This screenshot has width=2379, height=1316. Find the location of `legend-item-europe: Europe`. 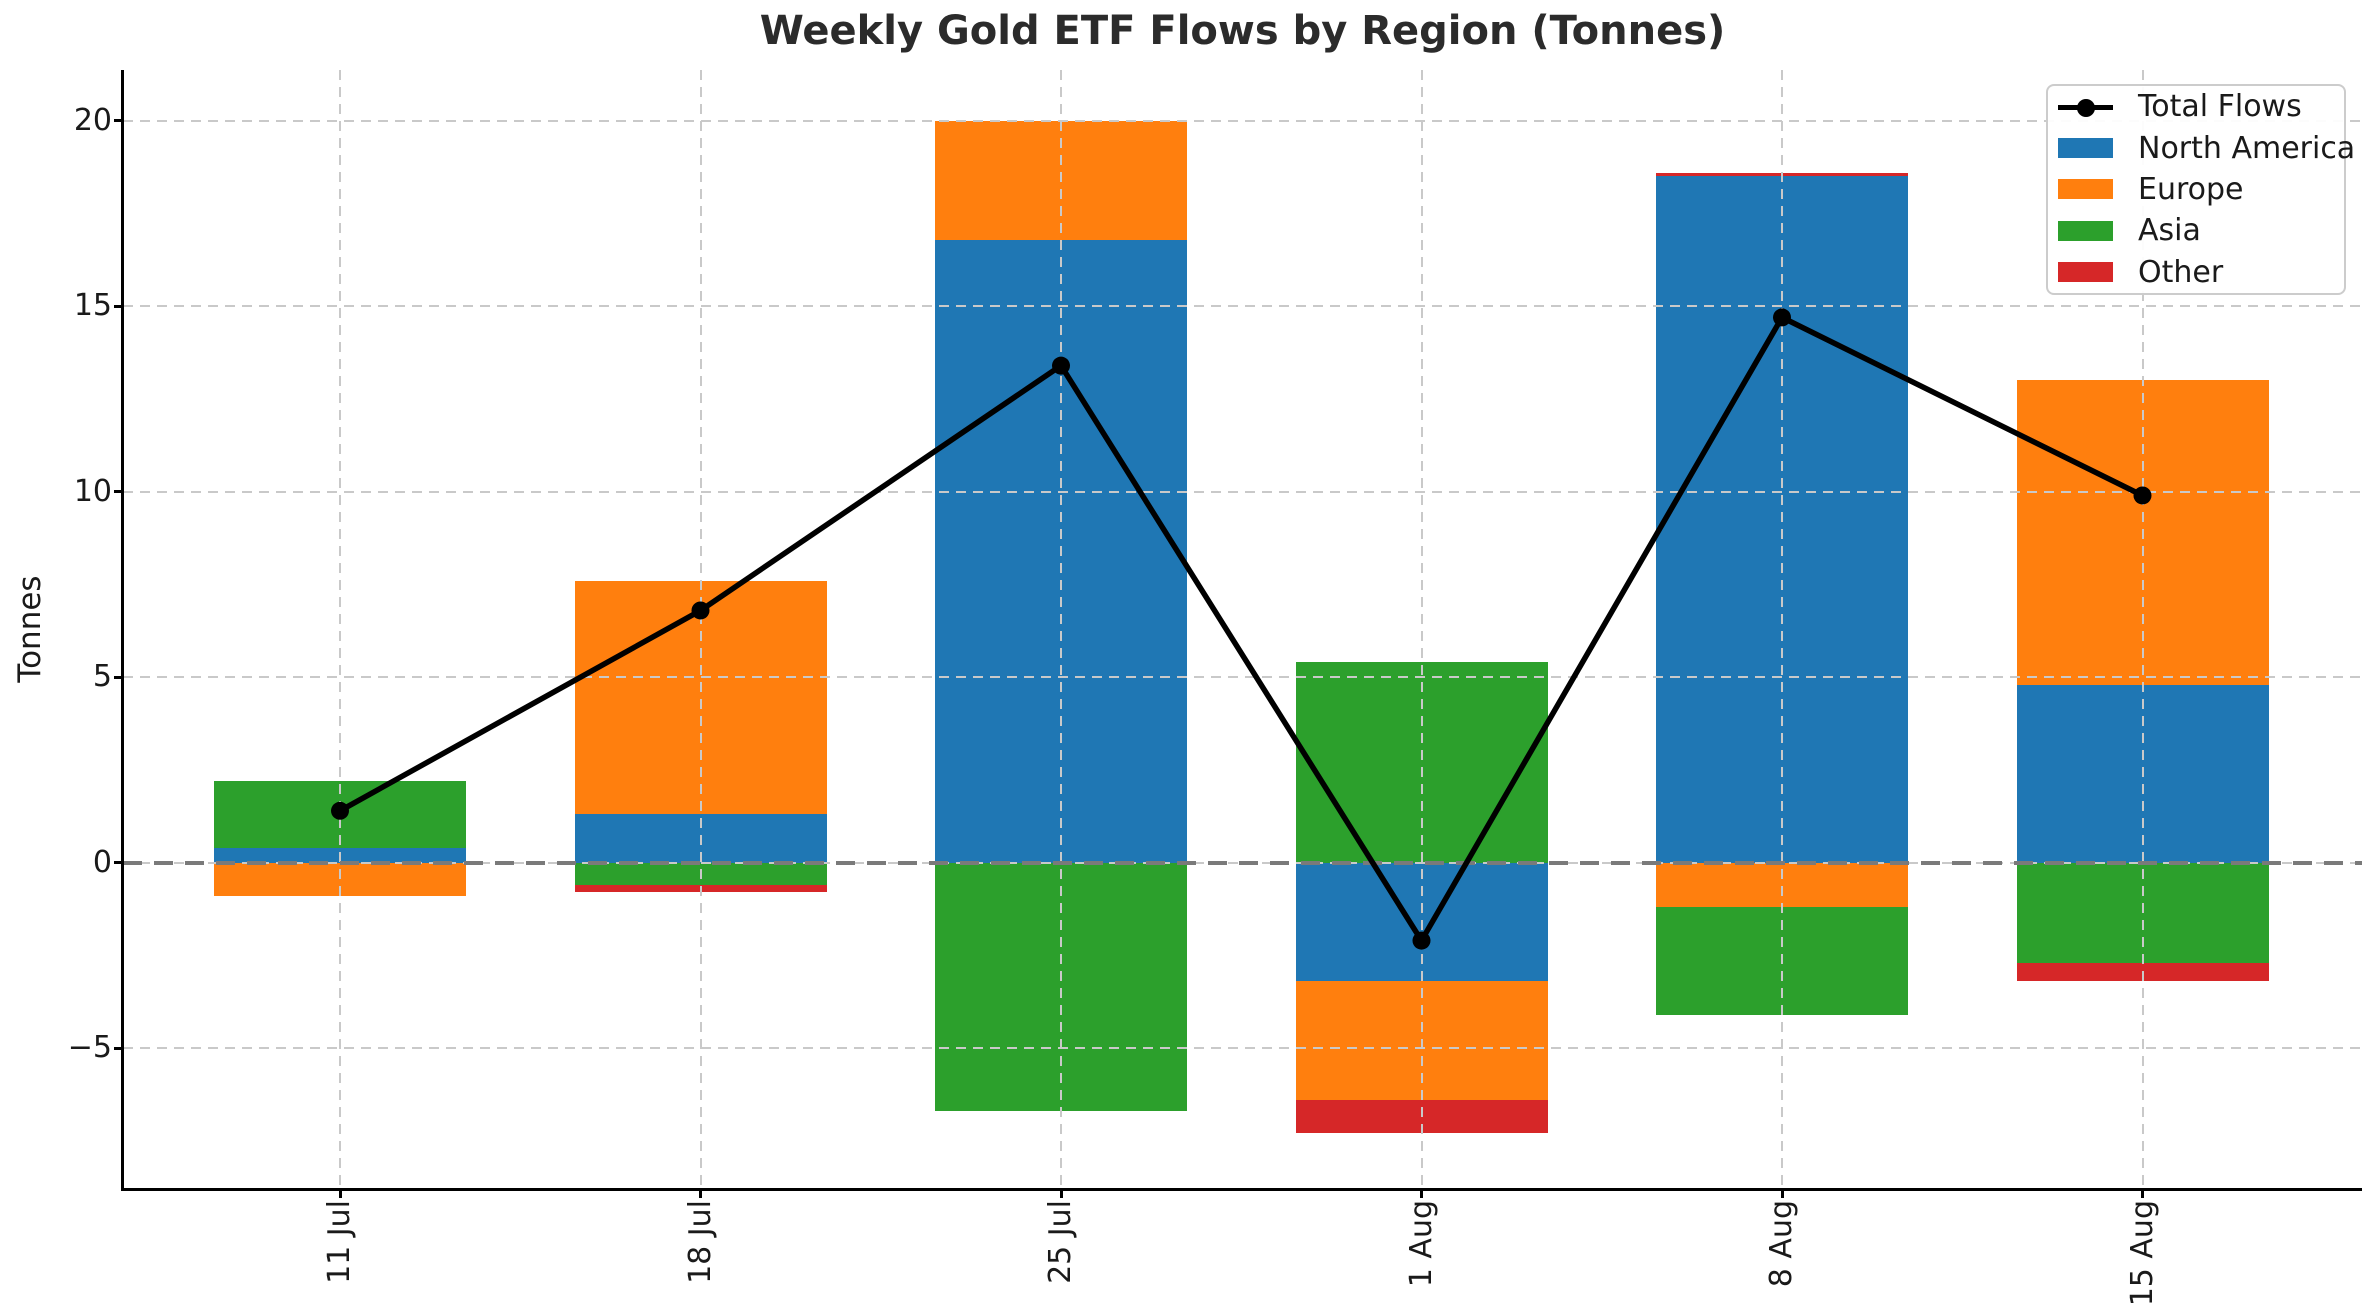

legend-item-europe: Europe is located at coordinates (2196, 189).